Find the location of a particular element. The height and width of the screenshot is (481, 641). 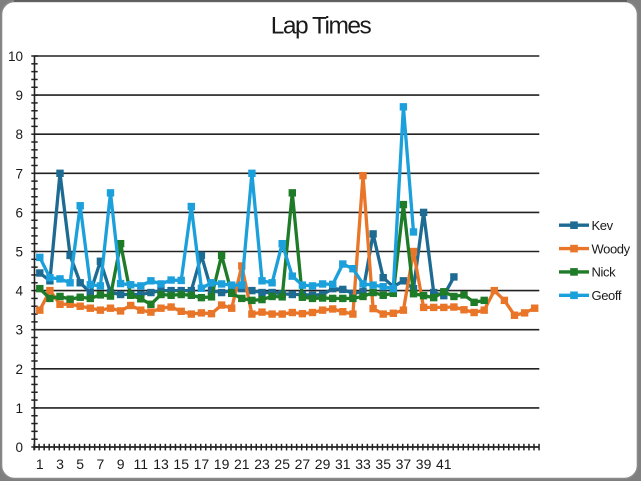

svg-text: 33 is located at coordinates (363, 464).